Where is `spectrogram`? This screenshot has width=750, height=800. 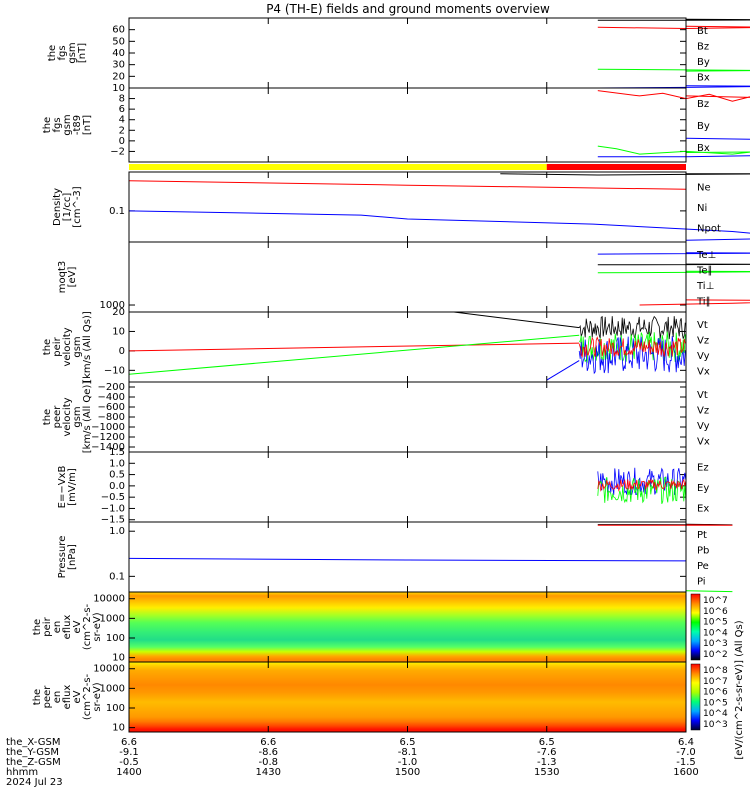 spectrogram is located at coordinates (407, 627).